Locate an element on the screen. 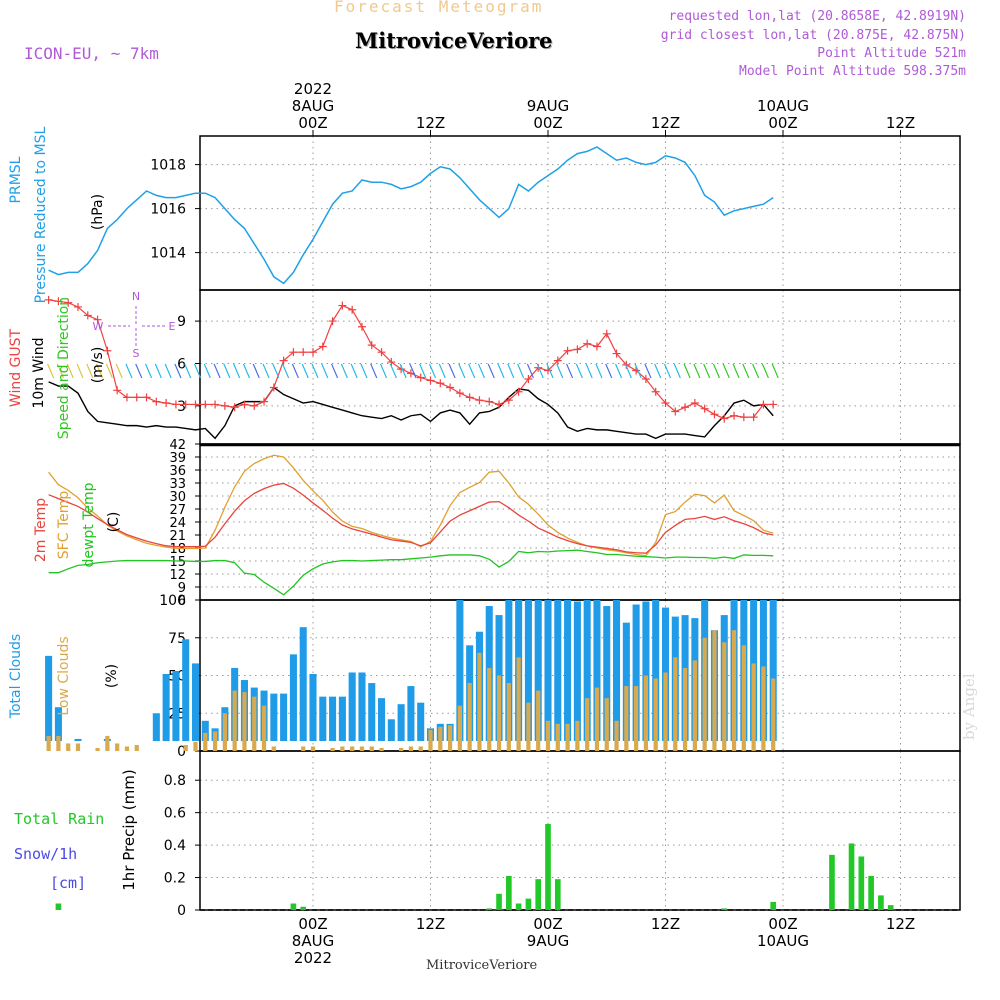 Image resolution: width=1000 pixels, height=1000 pixels. direction-label: Speed and Direction is located at coordinates (64, 368).